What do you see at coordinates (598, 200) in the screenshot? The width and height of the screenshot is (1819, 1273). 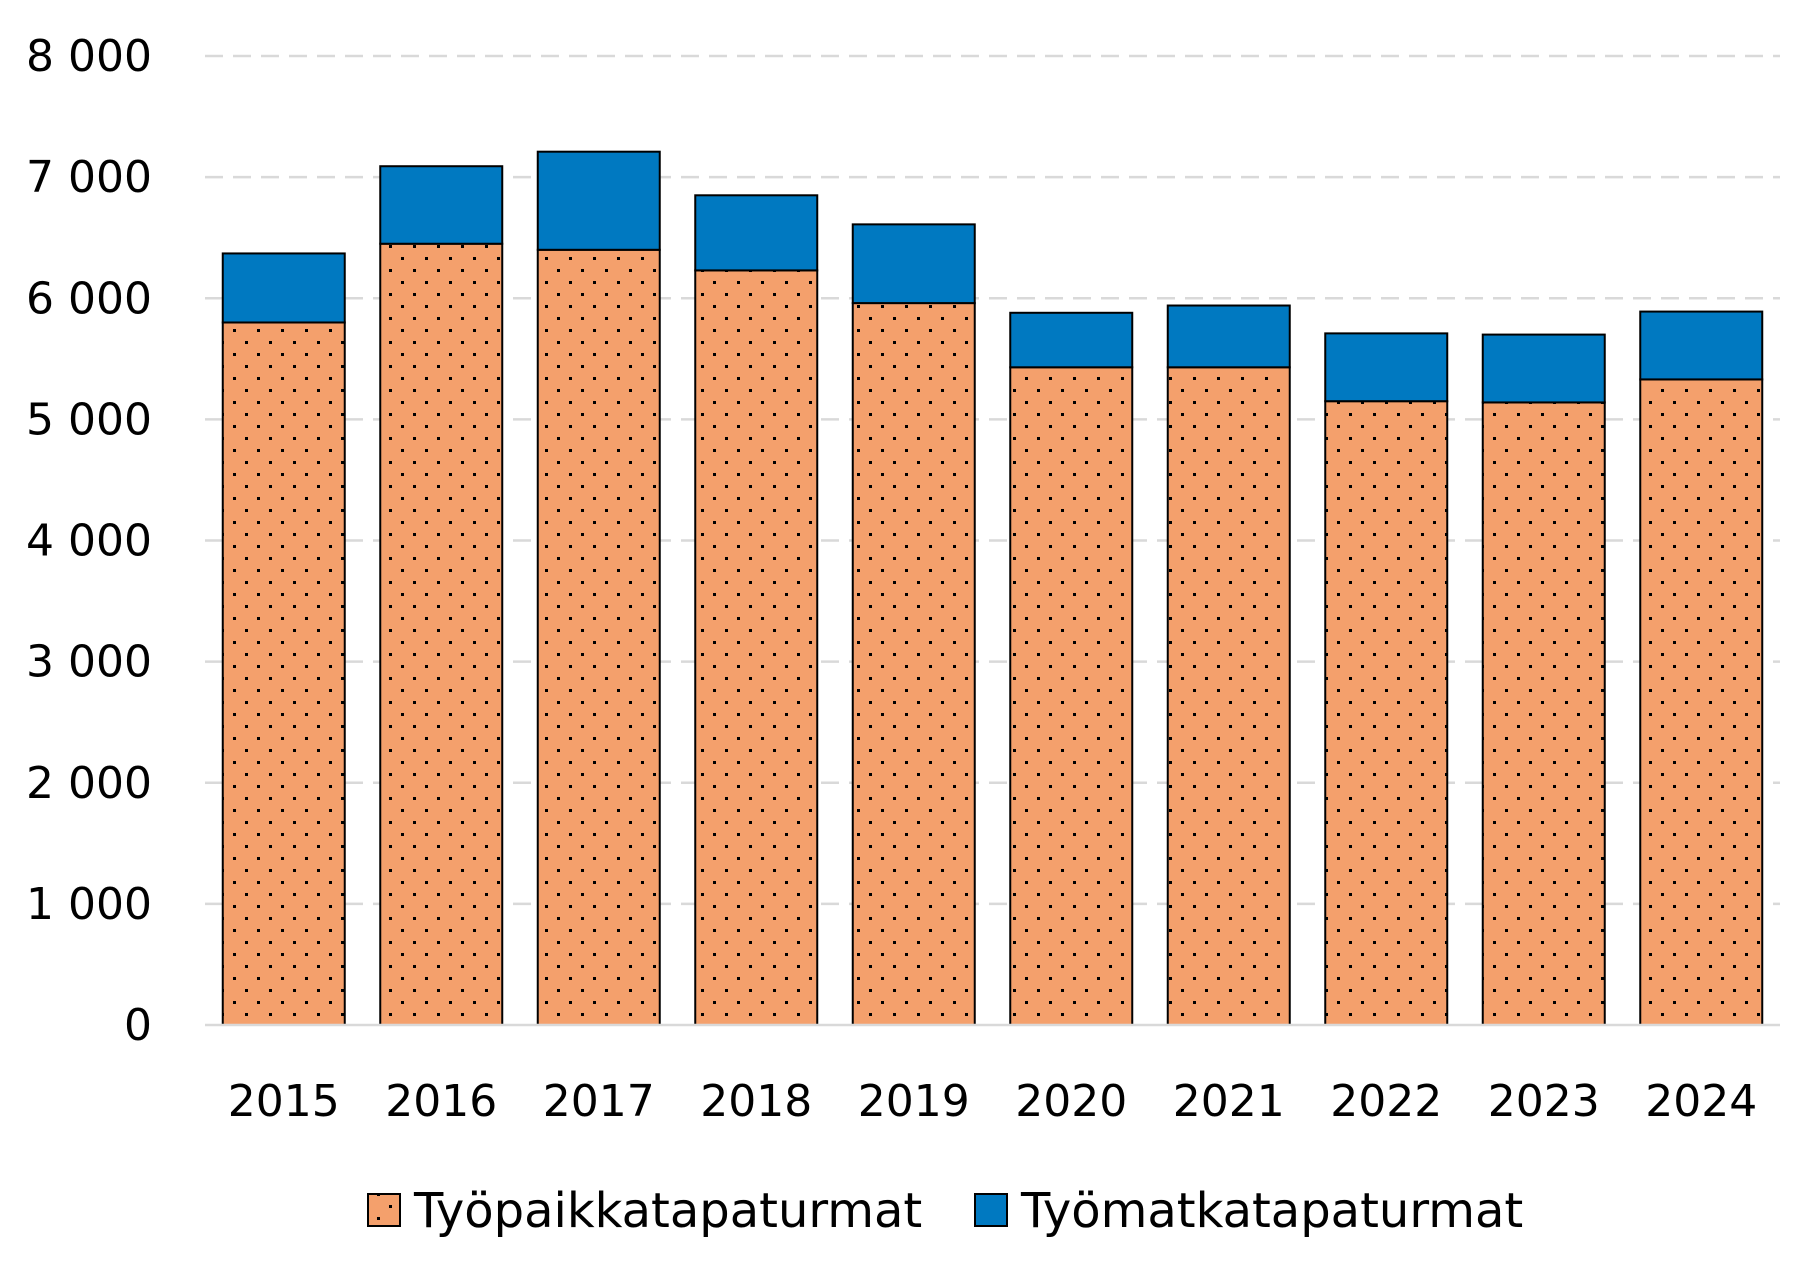 I see `bar-tyomatka-2017` at bounding box center [598, 200].